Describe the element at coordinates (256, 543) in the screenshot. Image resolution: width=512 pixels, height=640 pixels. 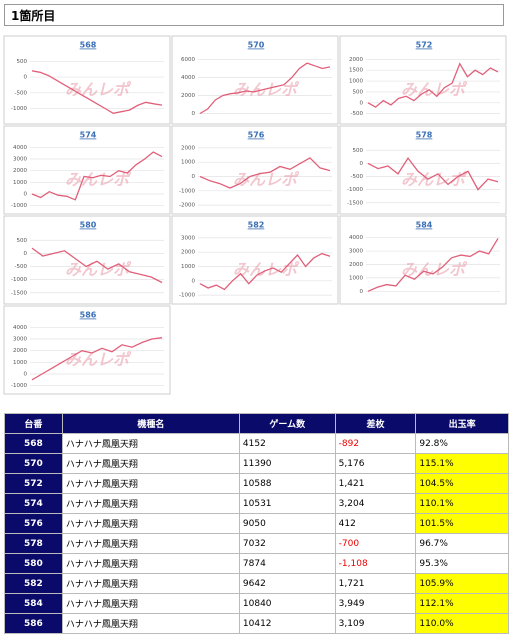
I see `table-row: 578 ハナハナ鳳凰天翔 7032 -700 96.7%` at that location.